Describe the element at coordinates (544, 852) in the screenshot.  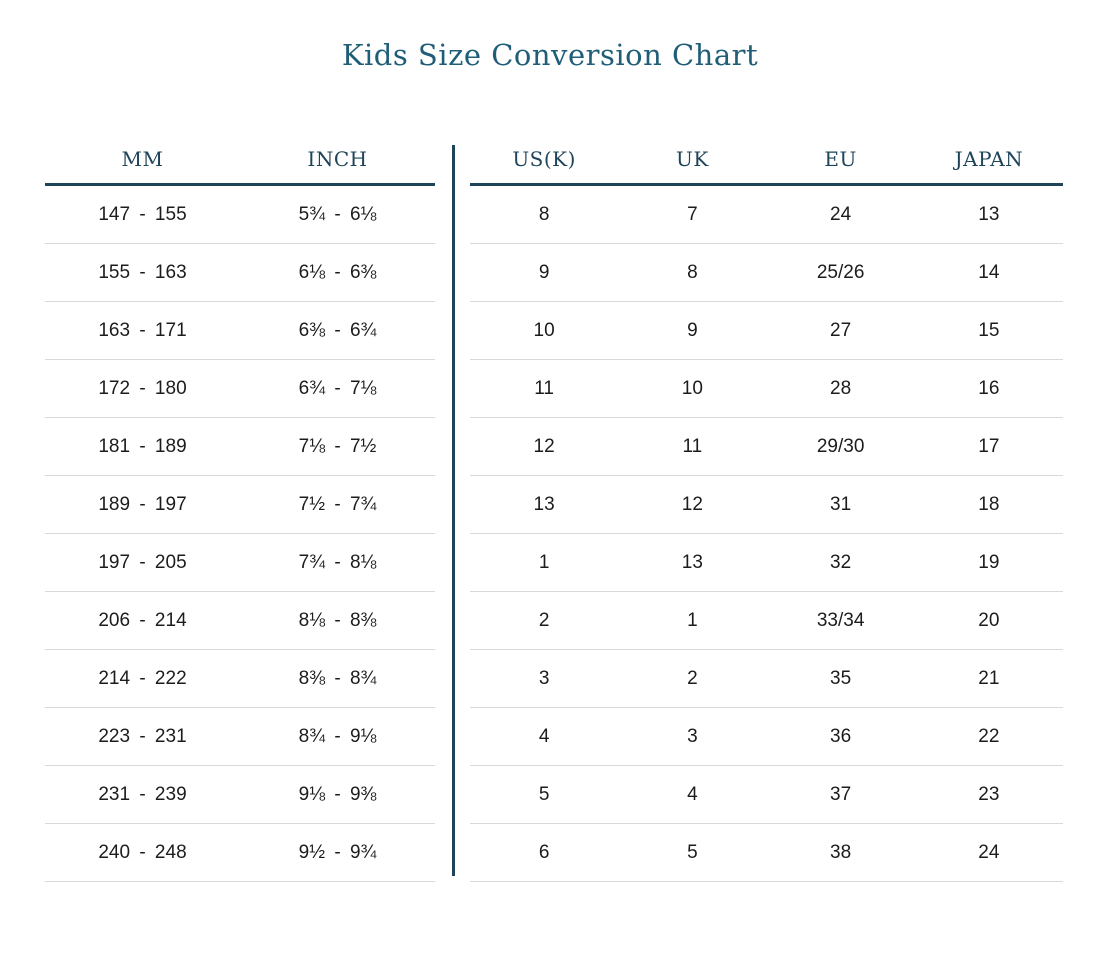
I see `cell: 6` at that location.